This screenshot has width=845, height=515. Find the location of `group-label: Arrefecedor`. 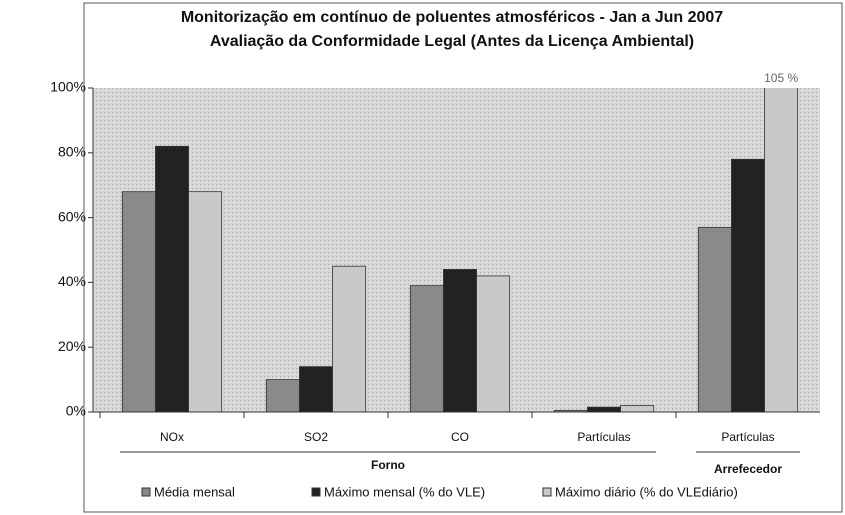

group-label: Arrefecedor is located at coordinates (748, 469).